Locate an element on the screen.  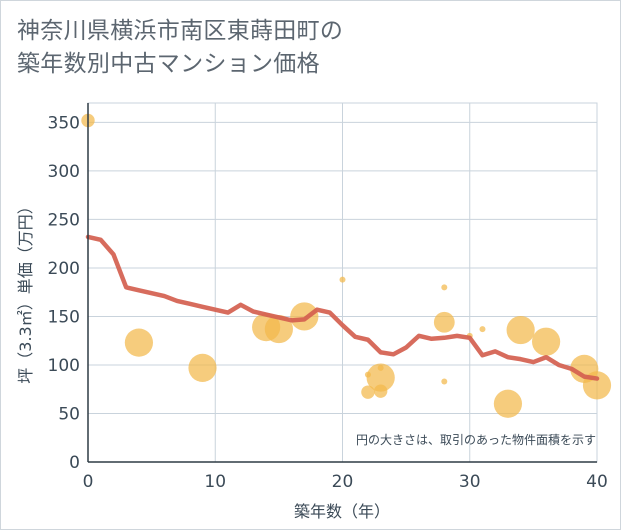
x-tick-labels: 0 10 20 30 40 is located at coordinates (345, 482).